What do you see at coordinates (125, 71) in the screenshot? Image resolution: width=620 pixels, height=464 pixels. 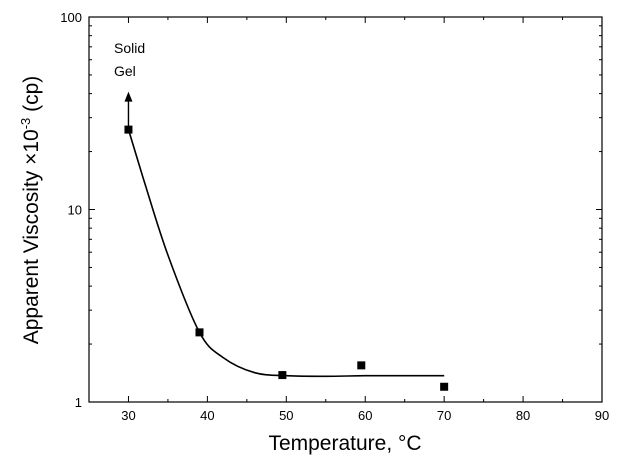 I see `annotation-line-2: Gel` at bounding box center [125, 71].